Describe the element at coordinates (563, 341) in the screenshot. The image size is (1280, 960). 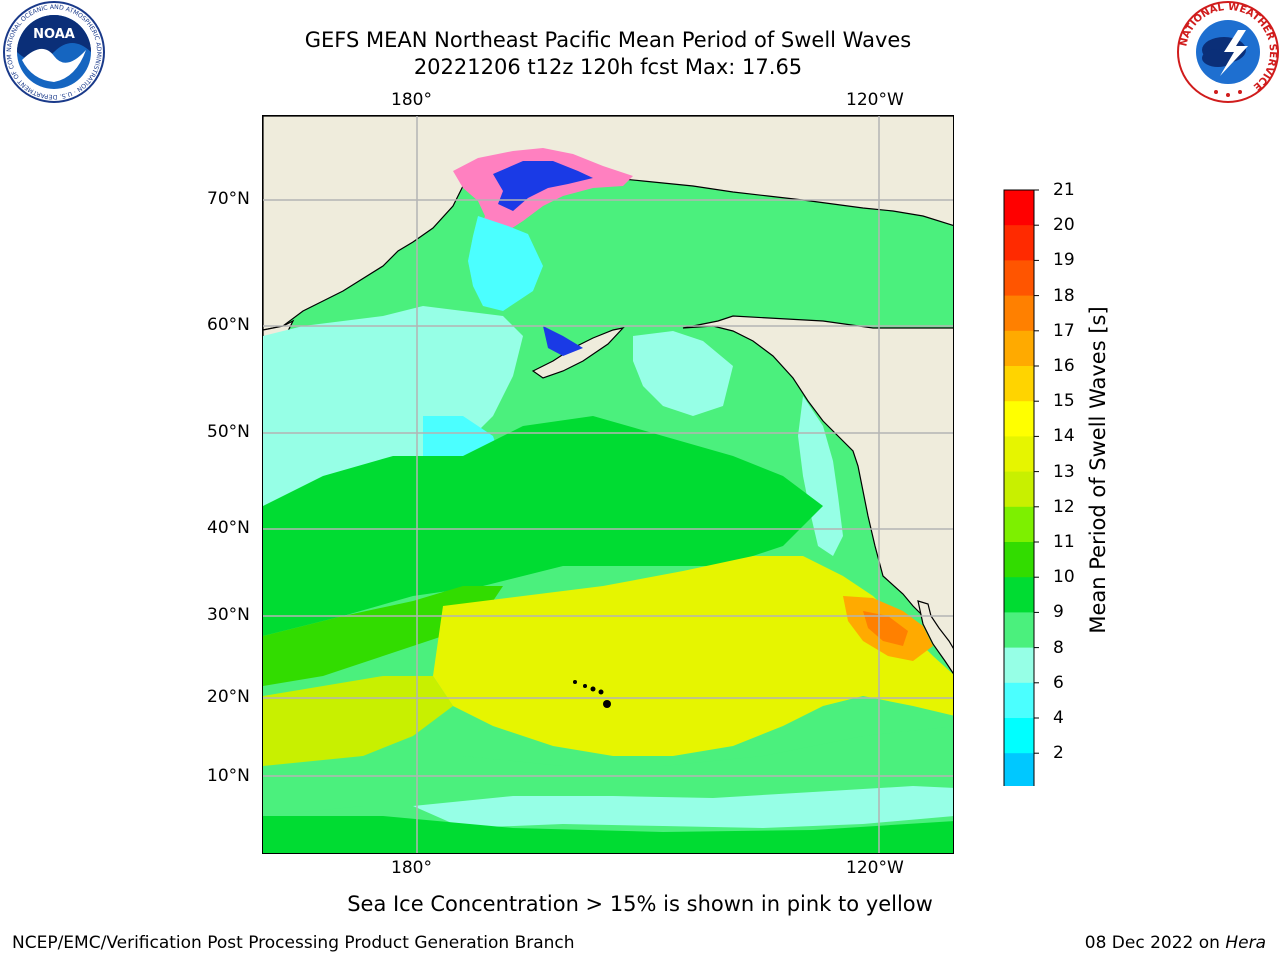
I see `gulf-ak-blue` at that location.